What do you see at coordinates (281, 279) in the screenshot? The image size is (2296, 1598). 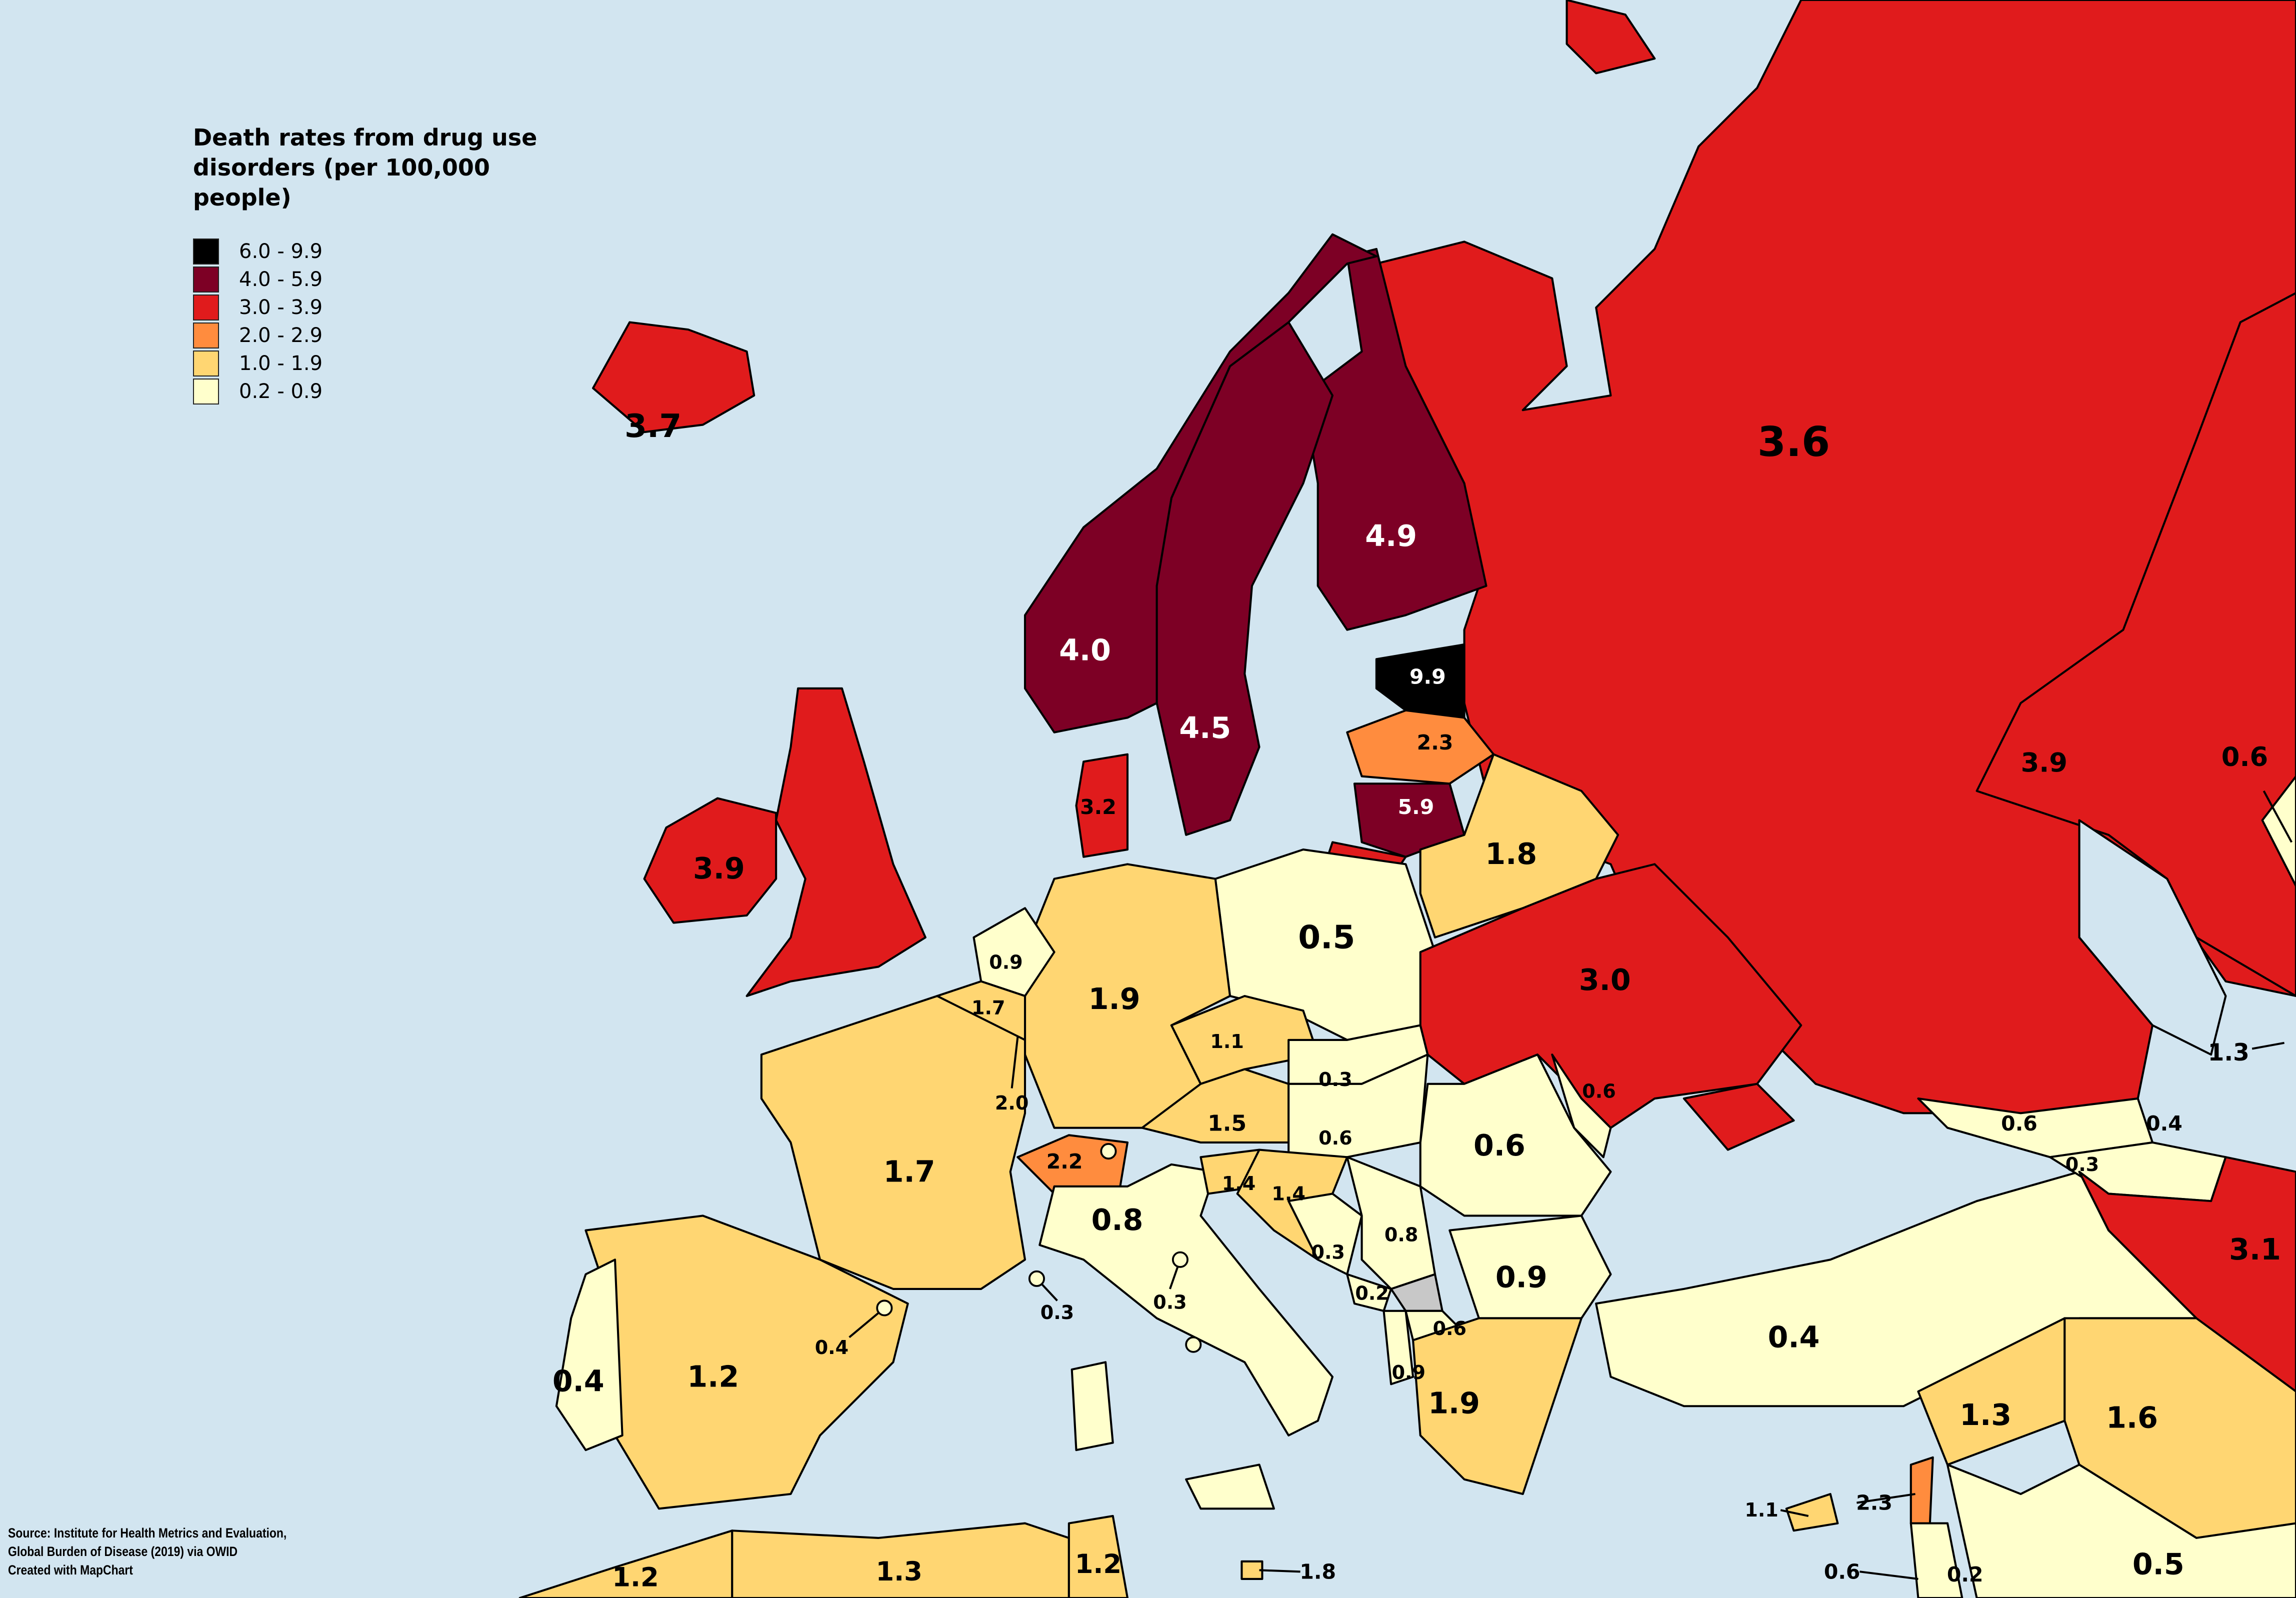 I see `legend-label: 4.0 - 5.9` at bounding box center [281, 279].